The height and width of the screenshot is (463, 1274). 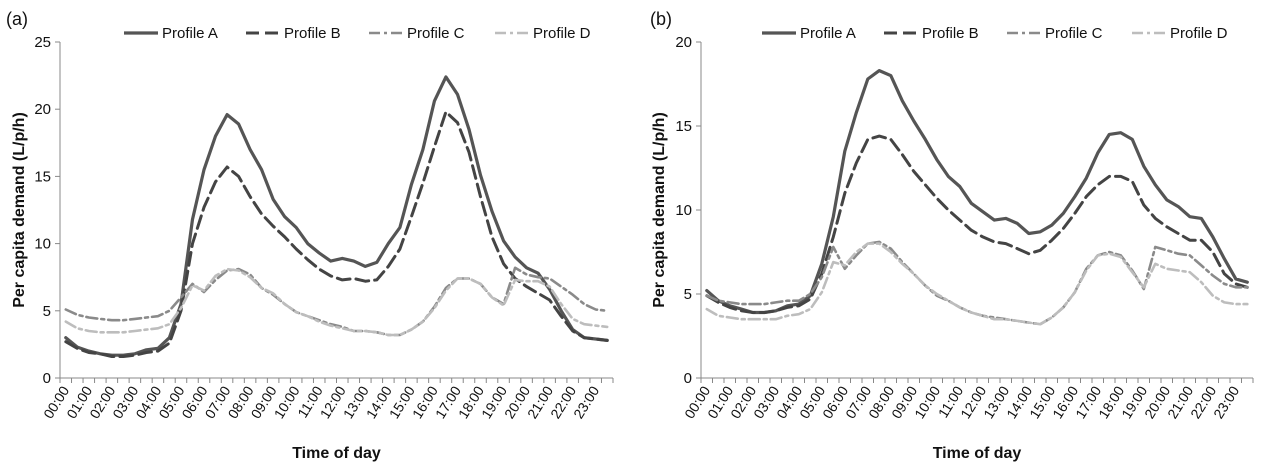 I want to click on y-tick-label: 25, so click(x=42, y=42).